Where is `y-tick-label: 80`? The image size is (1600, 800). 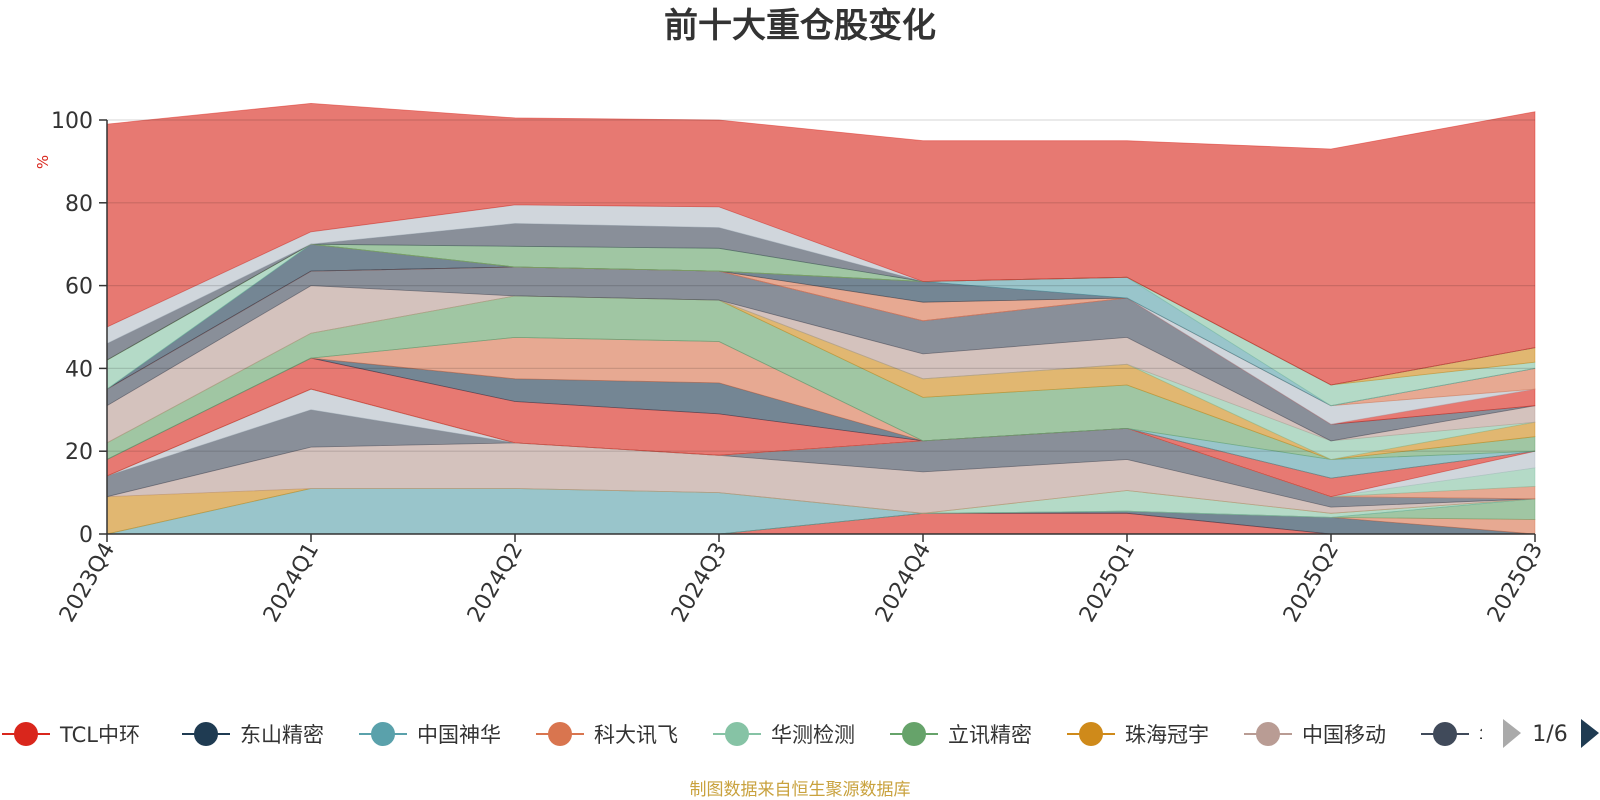 y-tick-label: 80 is located at coordinates (79, 204).